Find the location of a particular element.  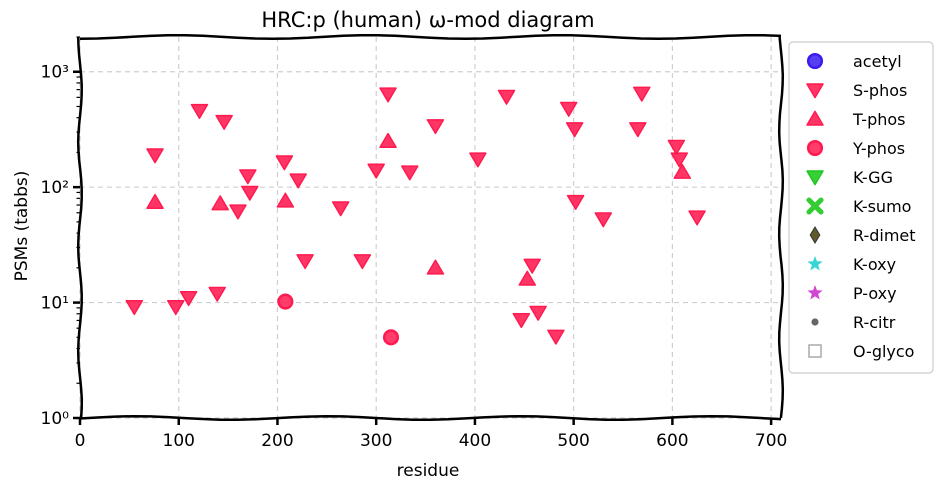

legend-marker-k-sumo is located at coordinates (815, 206).